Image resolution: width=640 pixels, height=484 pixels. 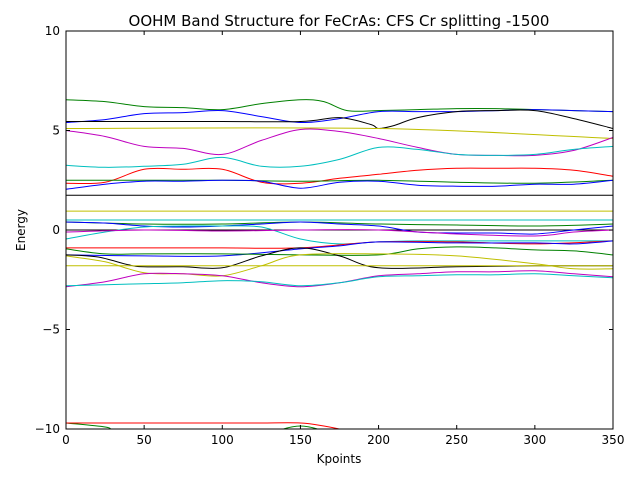 I want to click on y-axis-label: Energy, so click(x=21, y=230).